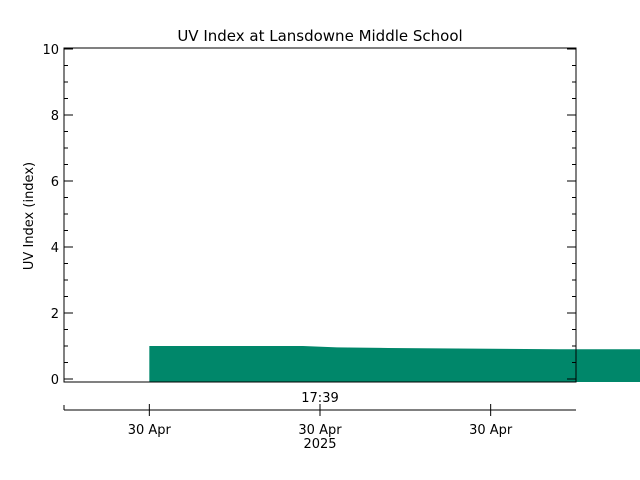  Describe the element at coordinates (319, 36) in the screenshot. I see `chart-title: UV Index at Lansdowne Middle School` at that location.